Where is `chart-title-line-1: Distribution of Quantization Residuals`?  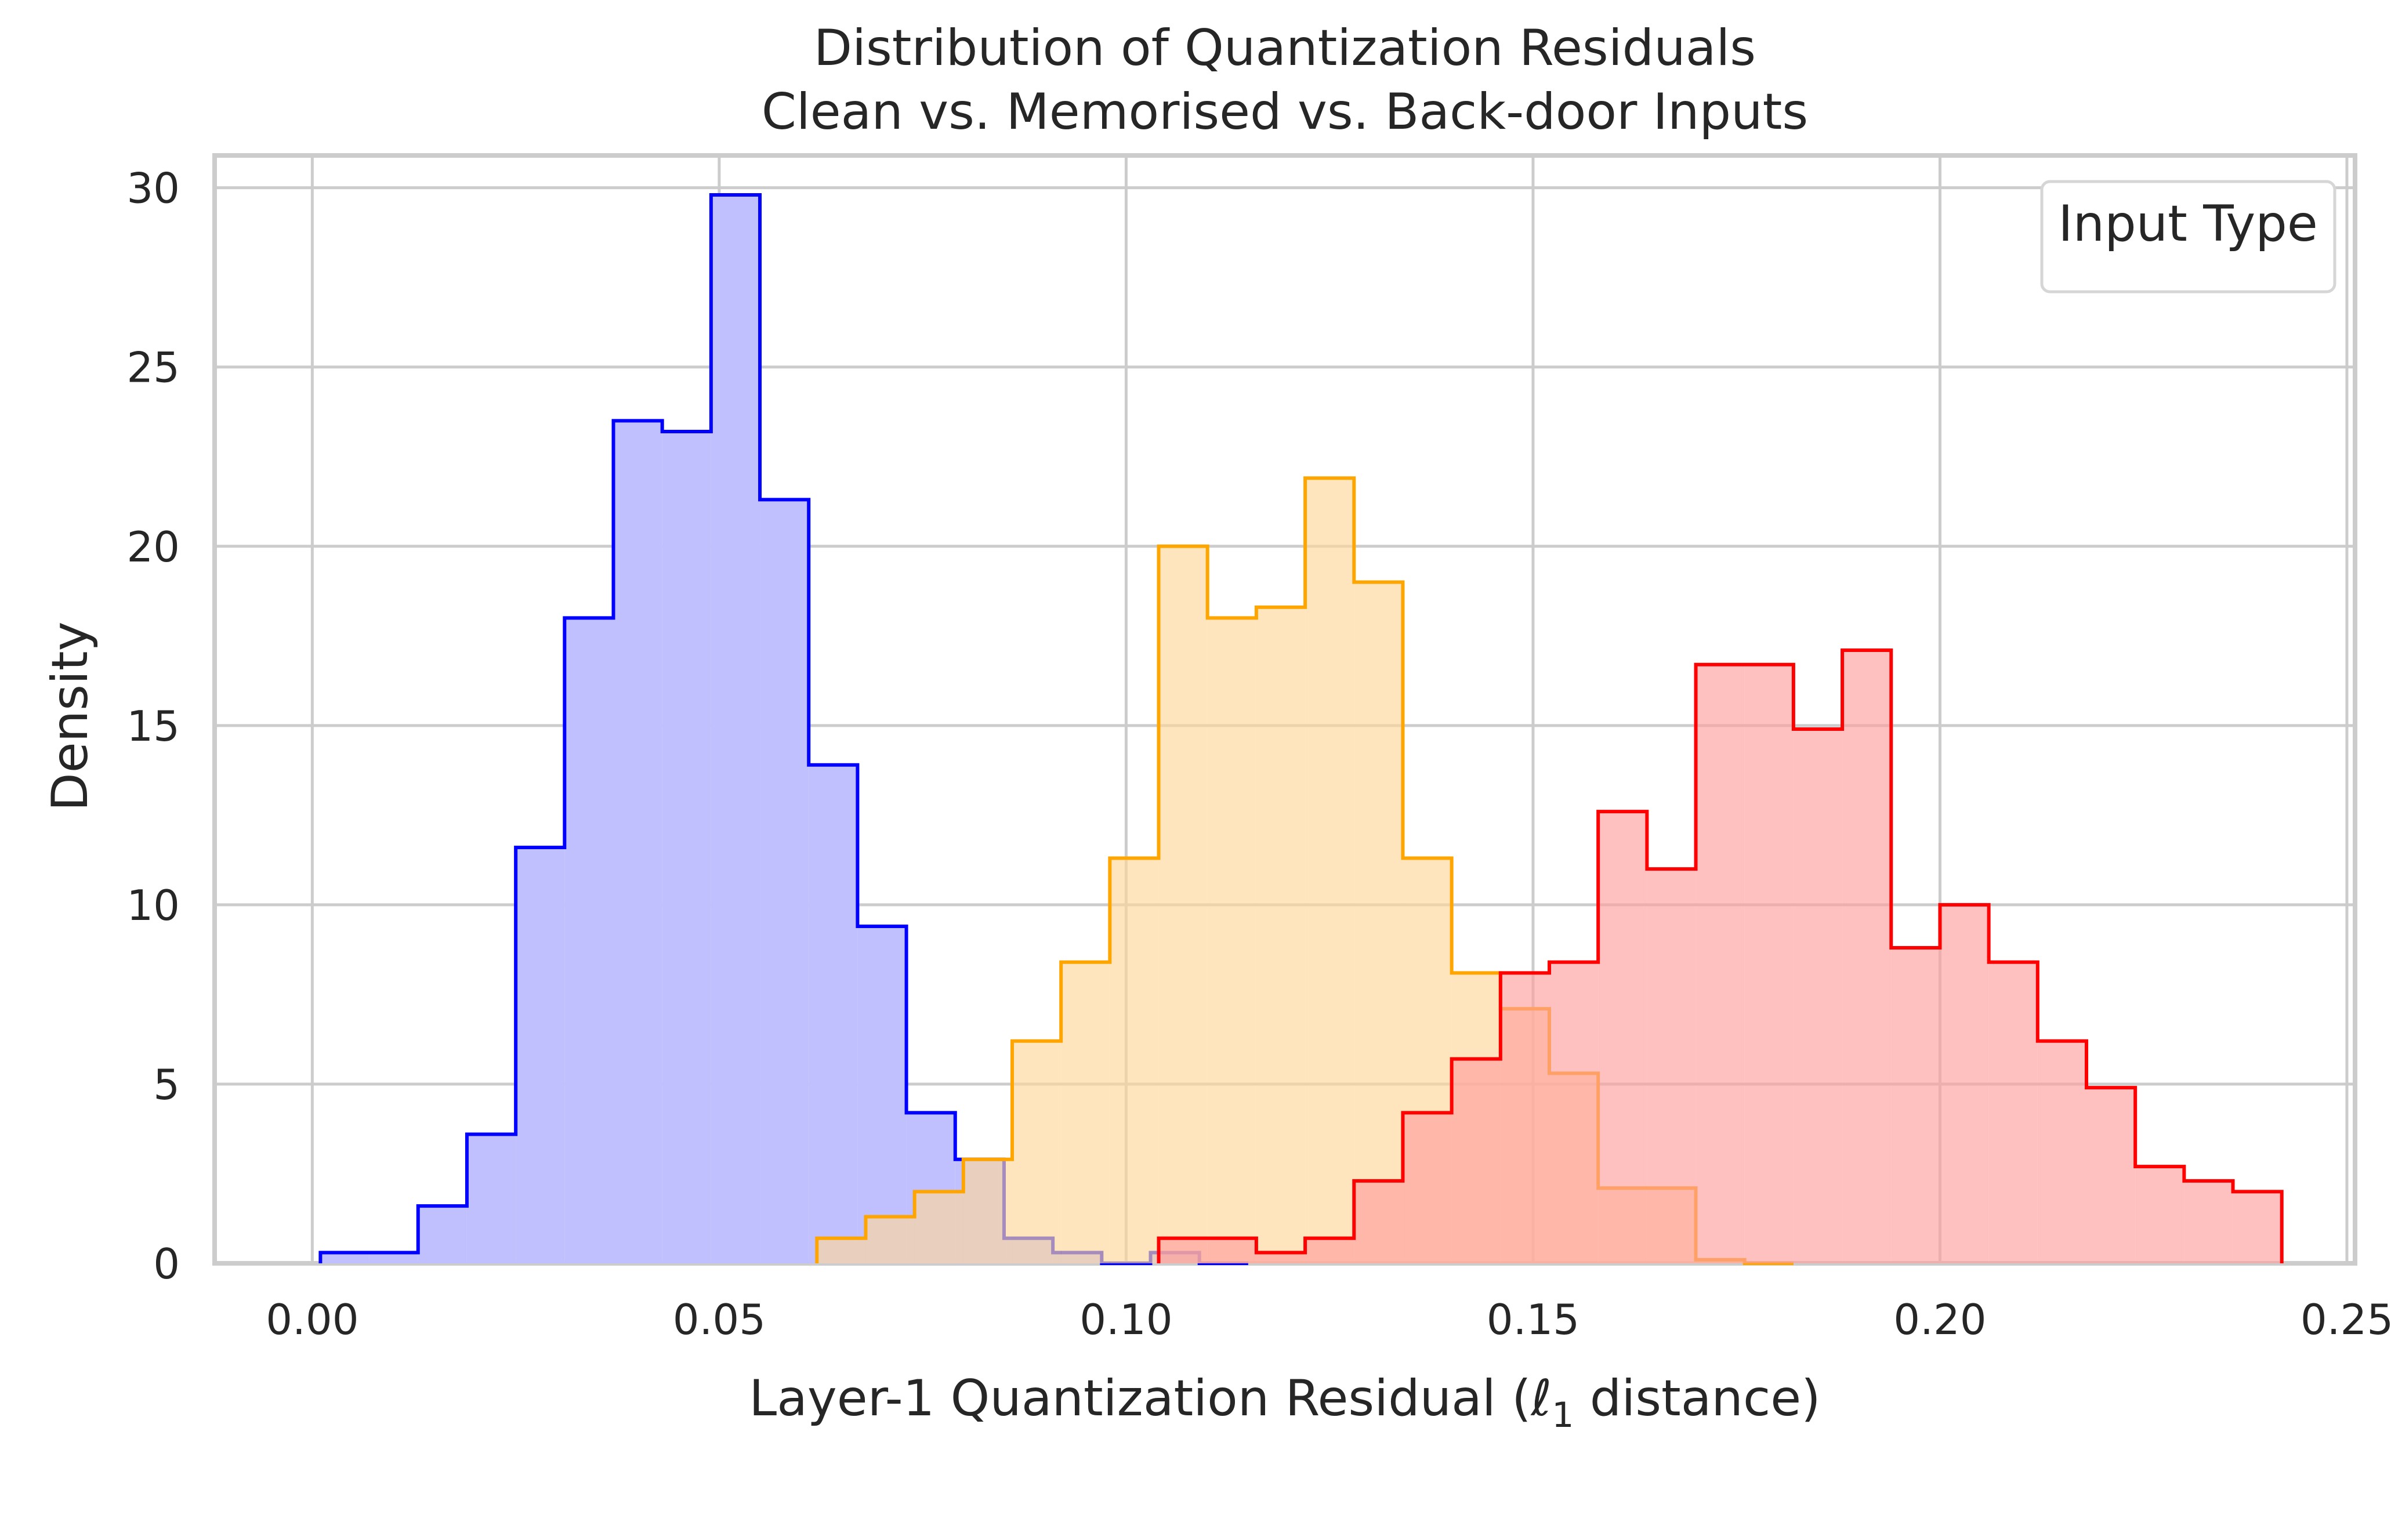
chart-title-line-1: Distribution of Quantization Residuals is located at coordinates (1285, 48).